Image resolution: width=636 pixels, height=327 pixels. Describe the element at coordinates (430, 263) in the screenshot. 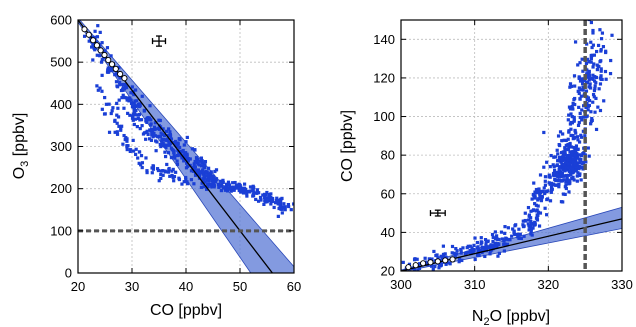

I see `reference-points` at that location.